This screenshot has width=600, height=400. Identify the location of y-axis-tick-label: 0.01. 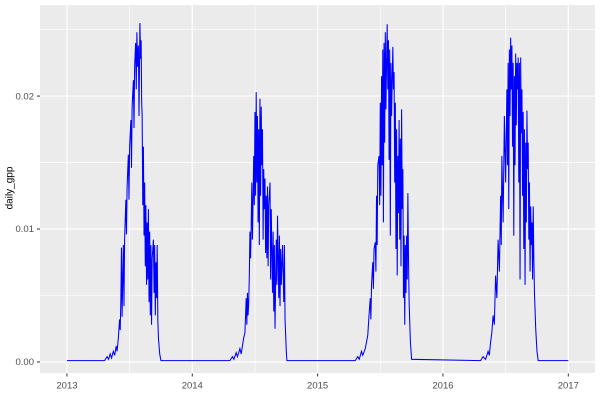
(25, 229).